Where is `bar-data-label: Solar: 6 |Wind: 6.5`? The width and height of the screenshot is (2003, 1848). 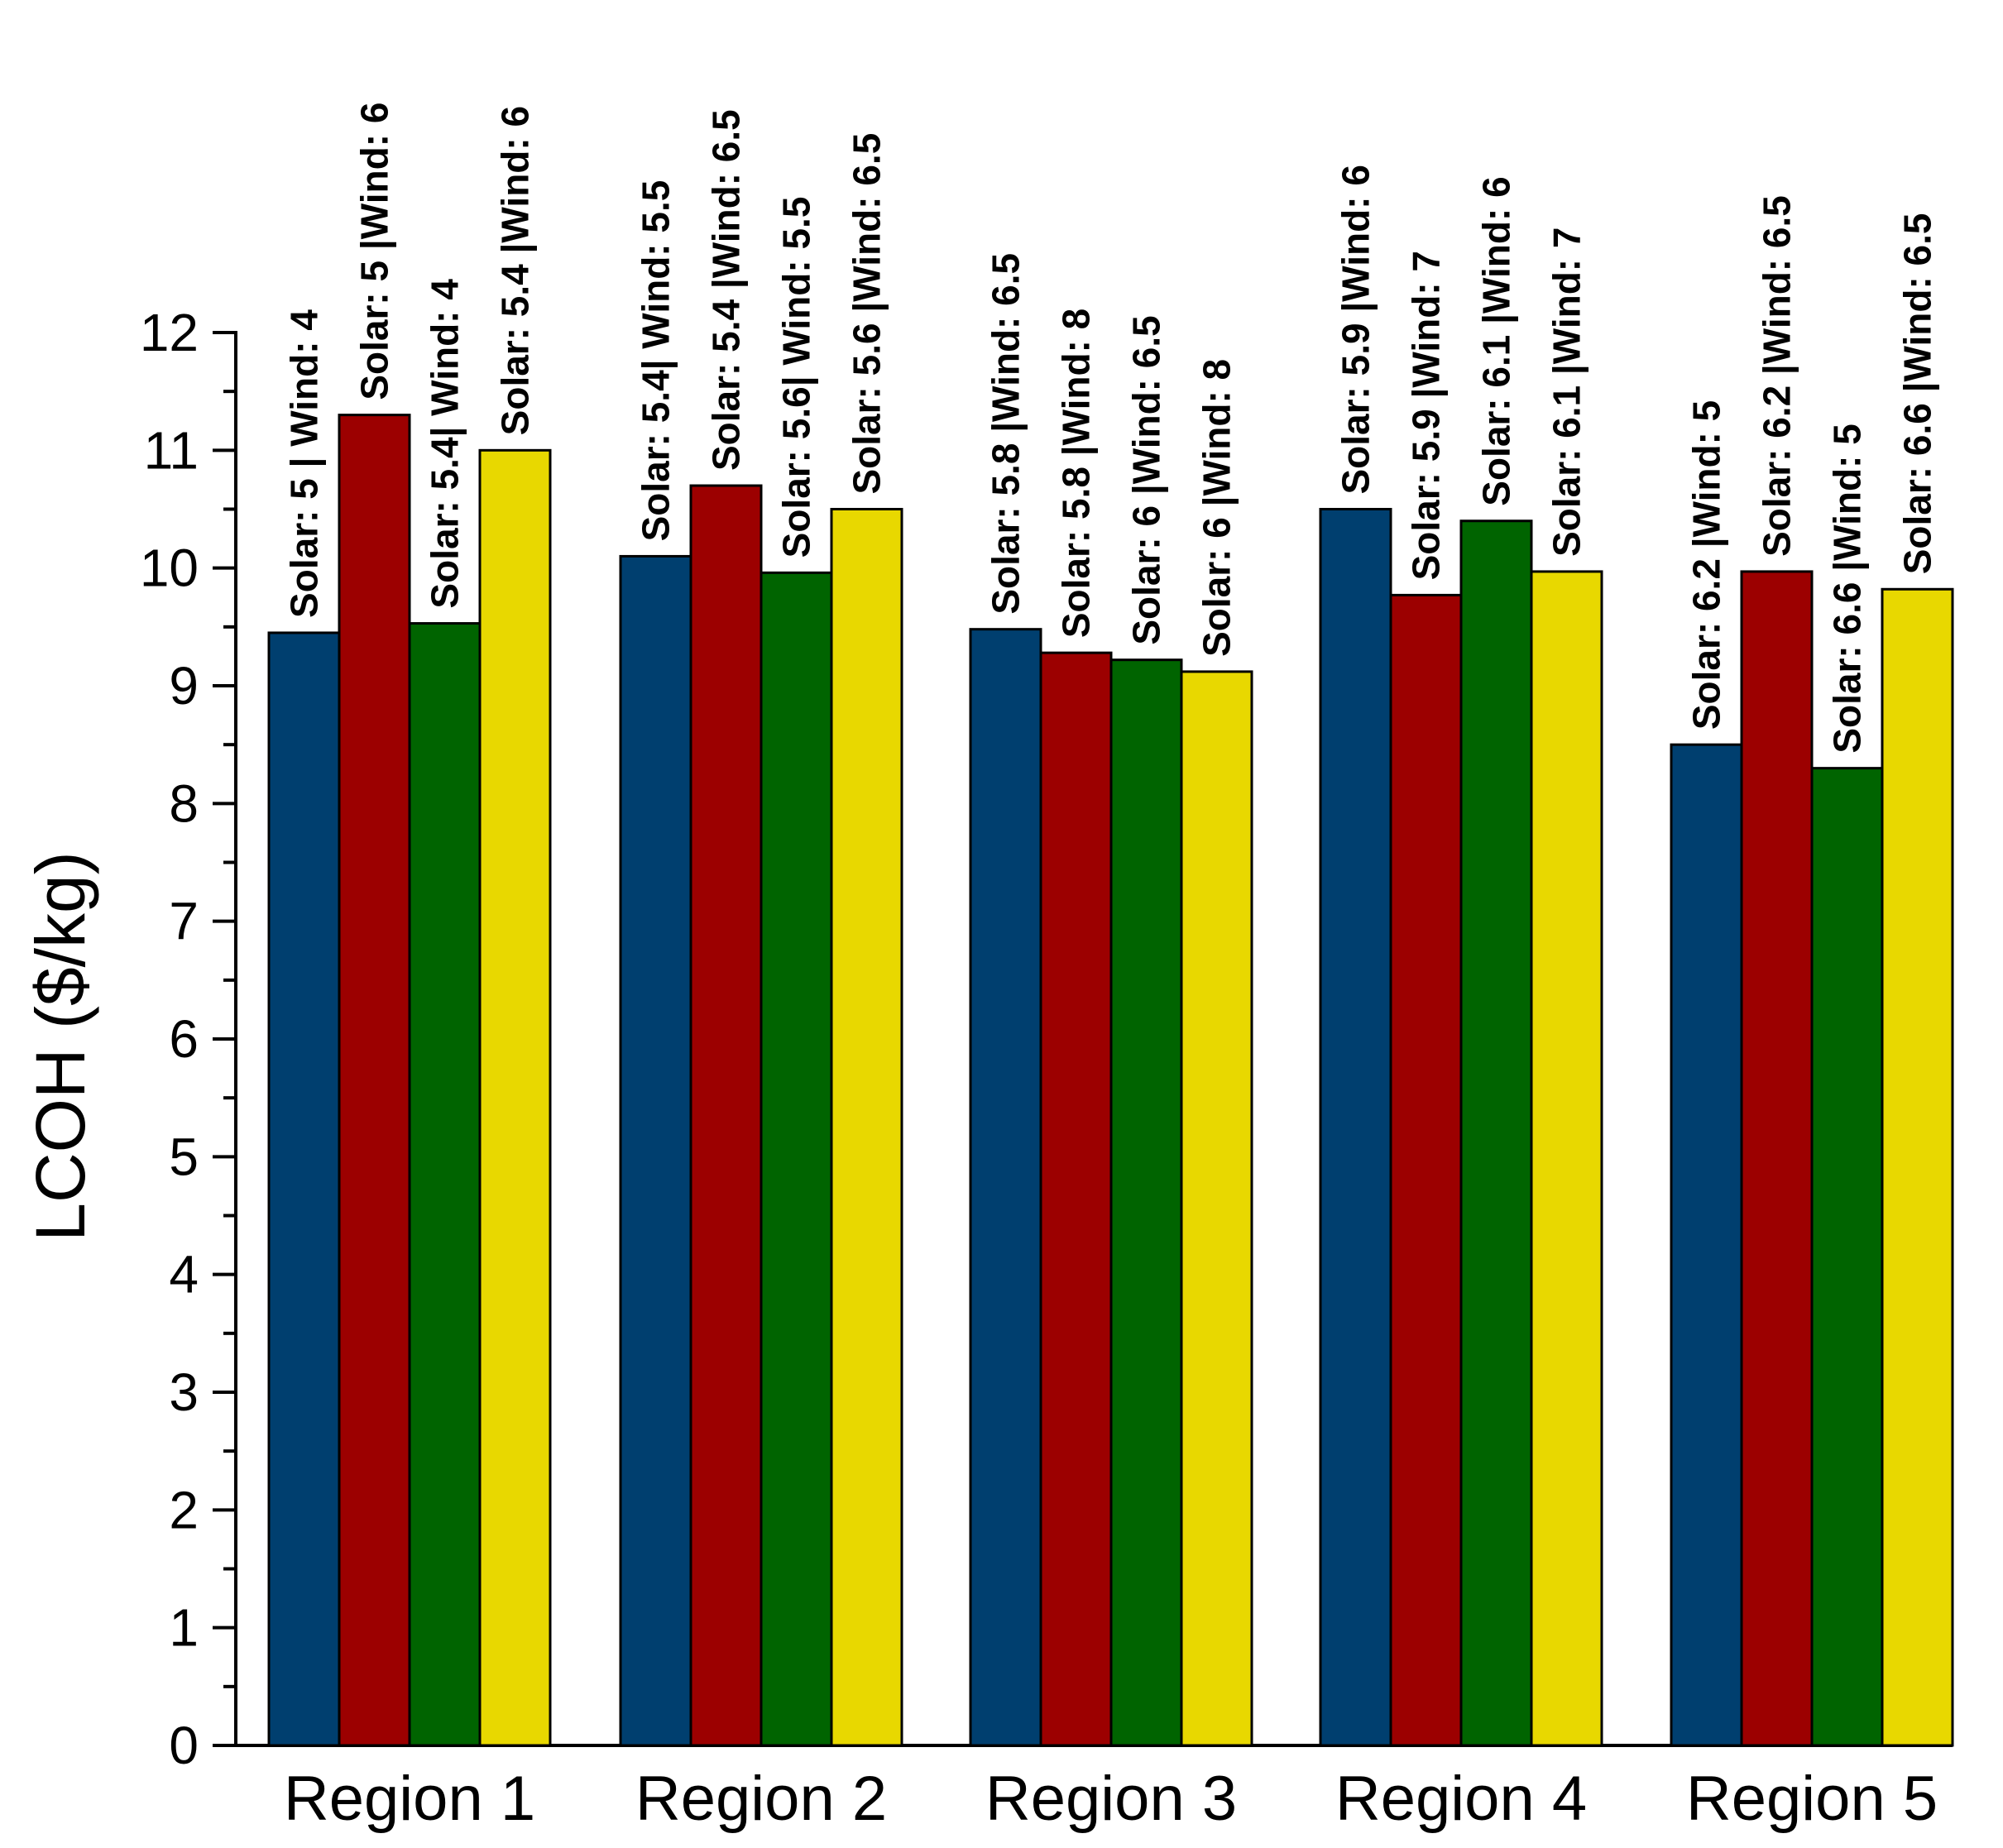 bar-data-label: Solar: 6 |Wind: 6.5 is located at coordinates (1146, 479).